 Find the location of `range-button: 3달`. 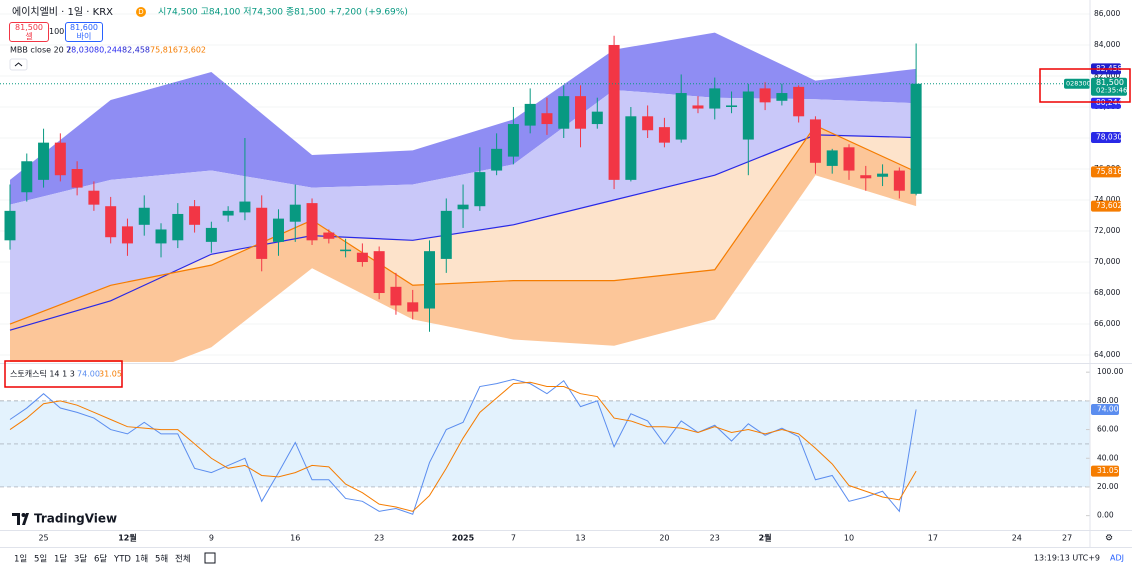

range-button: 3달 is located at coordinates (80, 559).